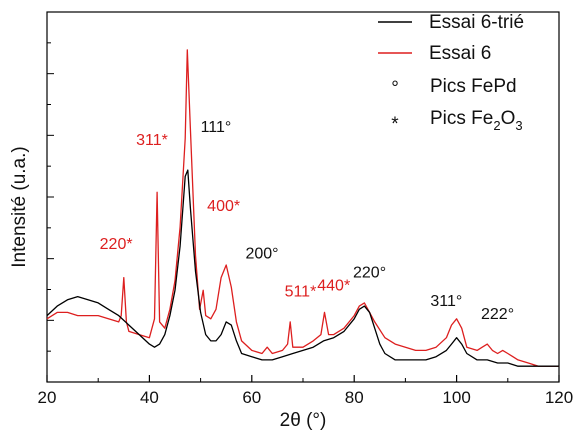  Describe the element at coordinates (446, 301) in the screenshot. I see `peak-label: 311°` at that location.